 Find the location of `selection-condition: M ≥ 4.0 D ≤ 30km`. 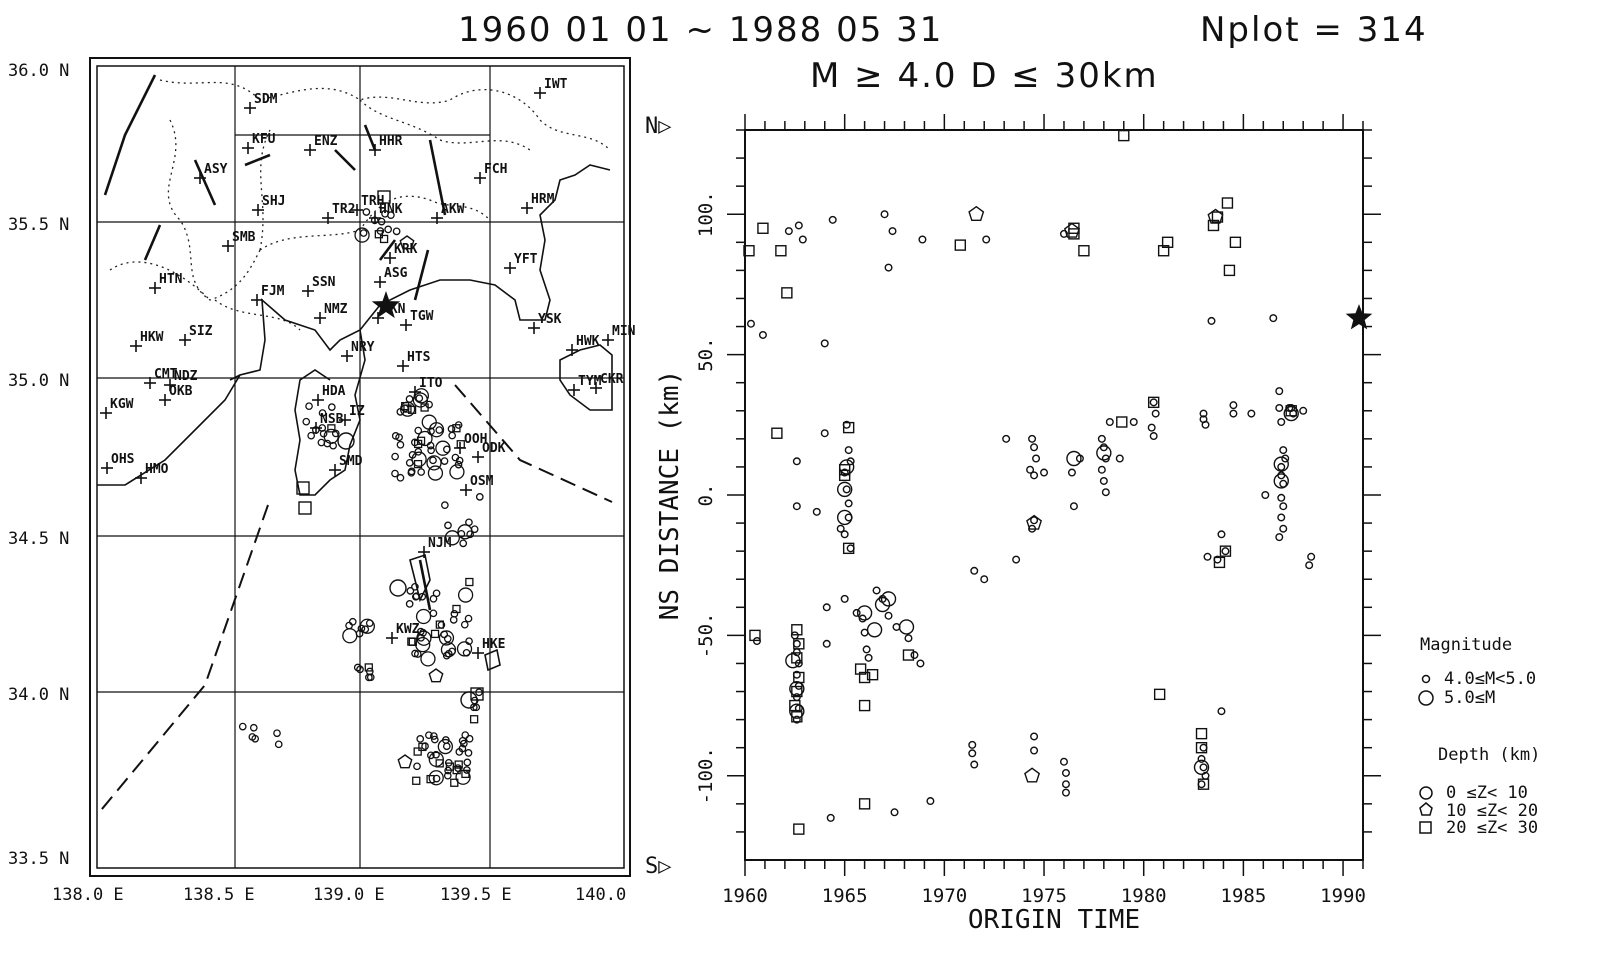

selection-condition: M ≥ 4.0 D ≤ 30km is located at coordinates (984, 76).